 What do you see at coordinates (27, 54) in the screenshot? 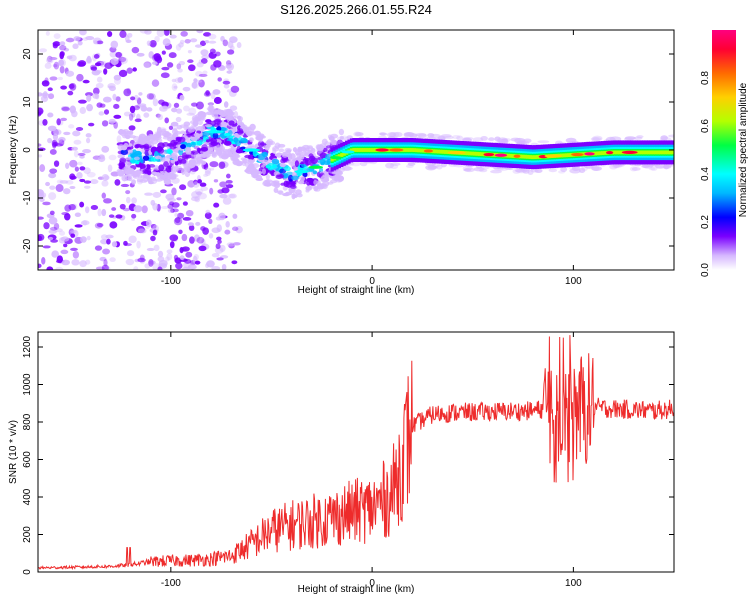
I see `spectrogram-ytick-label: 20` at bounding box center [27, 54].